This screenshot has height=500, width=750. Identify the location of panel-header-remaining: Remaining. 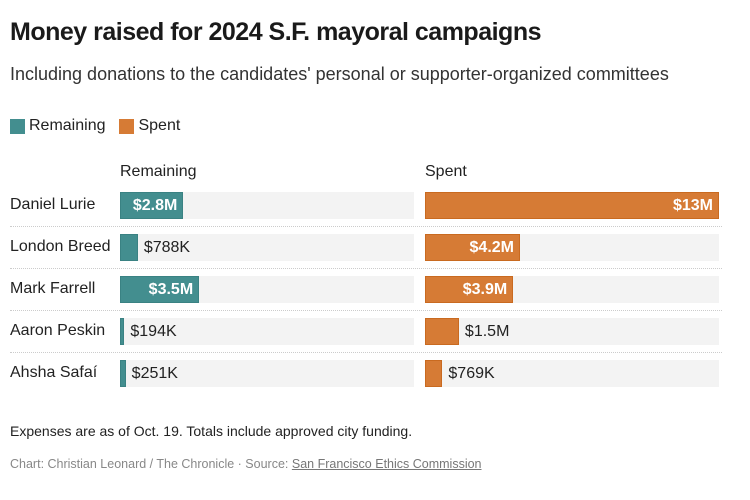
(158, 171).